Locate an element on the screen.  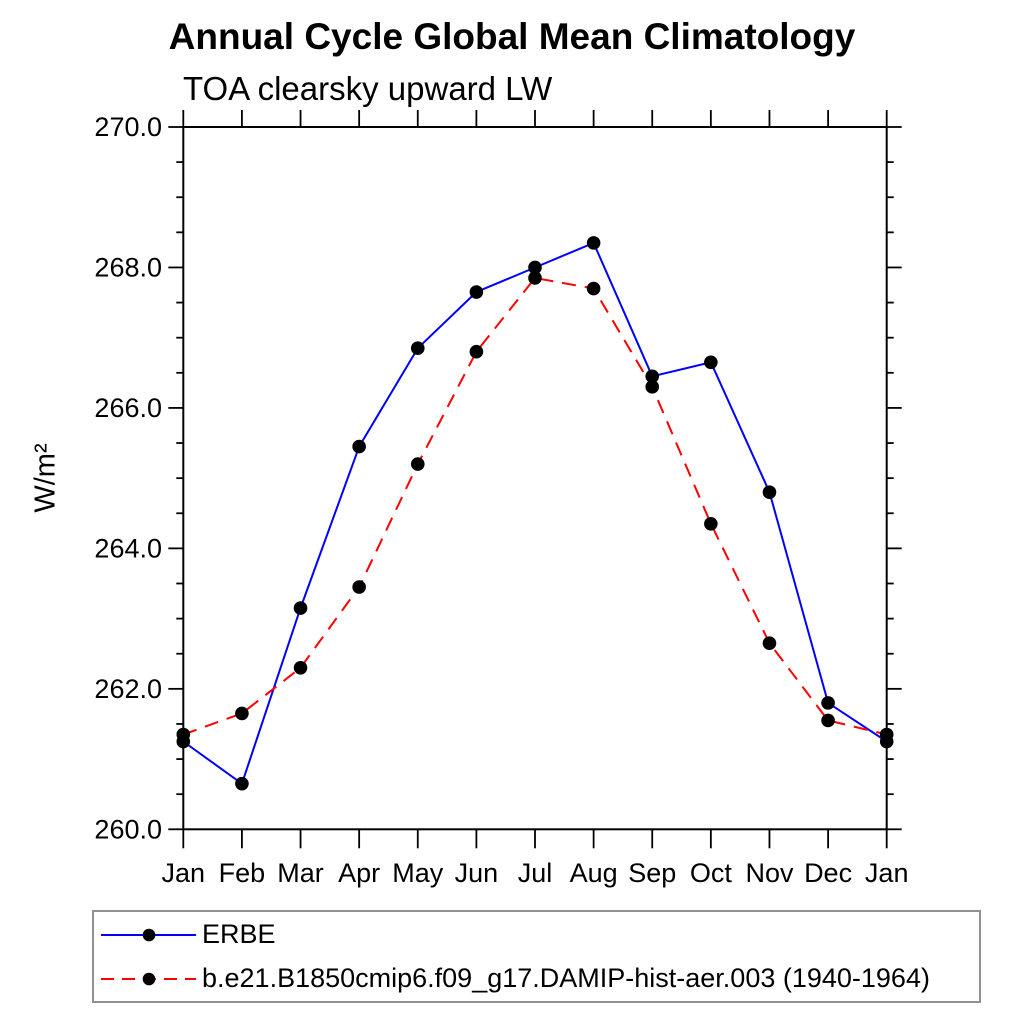
x-tick-label: Nov is located at coordinates (769, 873).